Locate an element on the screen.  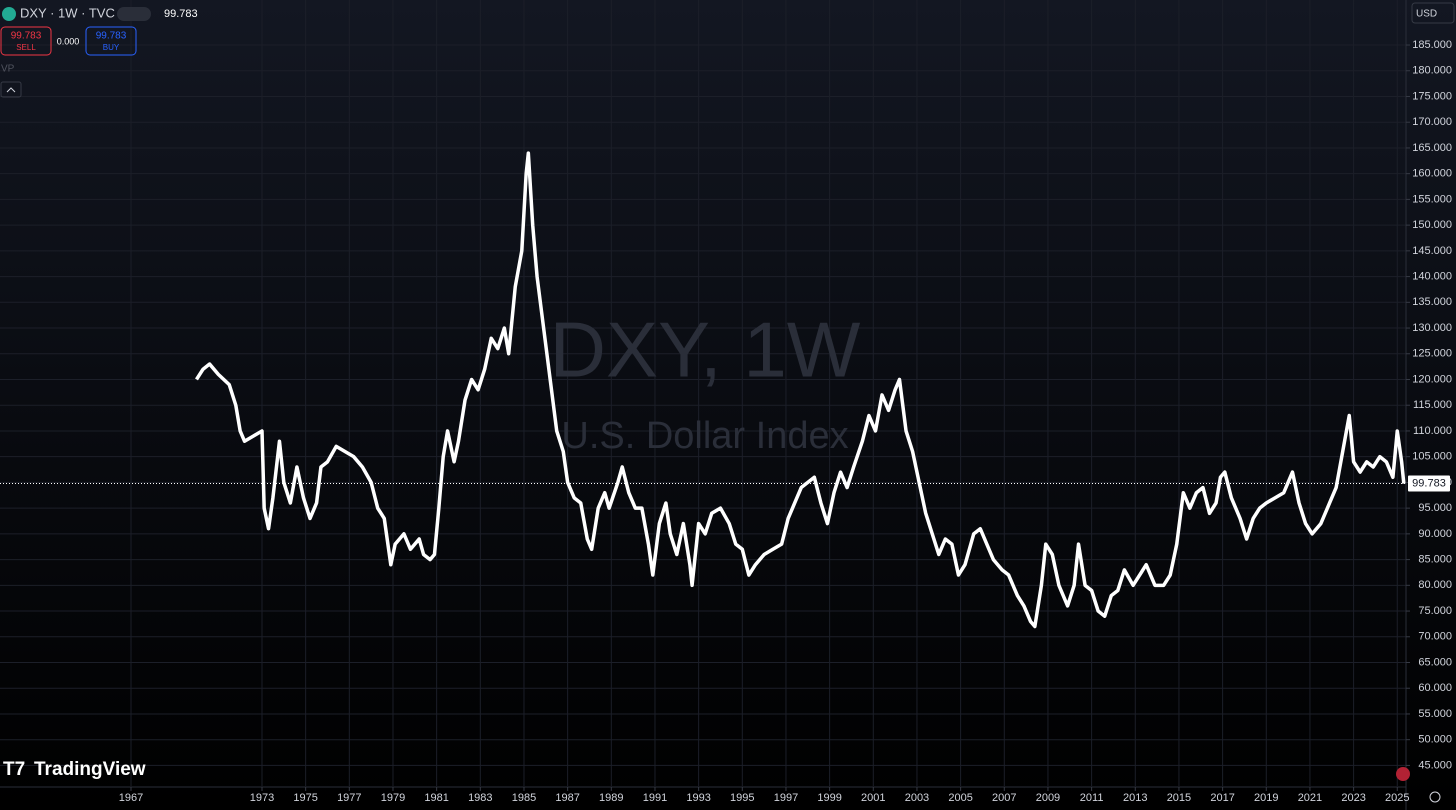
y-tick-label: 175.000 is located at coordinates (1432, 96).